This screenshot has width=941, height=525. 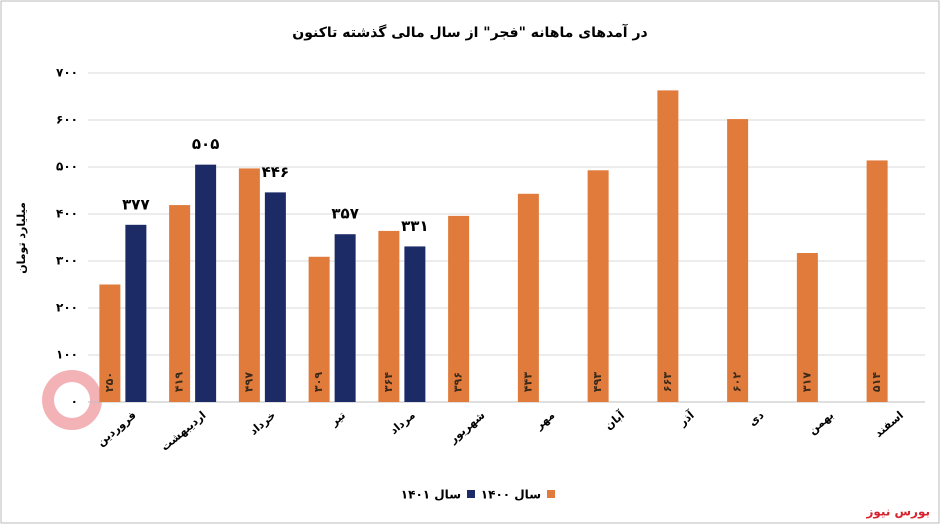 I want to click on value-label: ۳۱۷, so click(x=806, y=382).